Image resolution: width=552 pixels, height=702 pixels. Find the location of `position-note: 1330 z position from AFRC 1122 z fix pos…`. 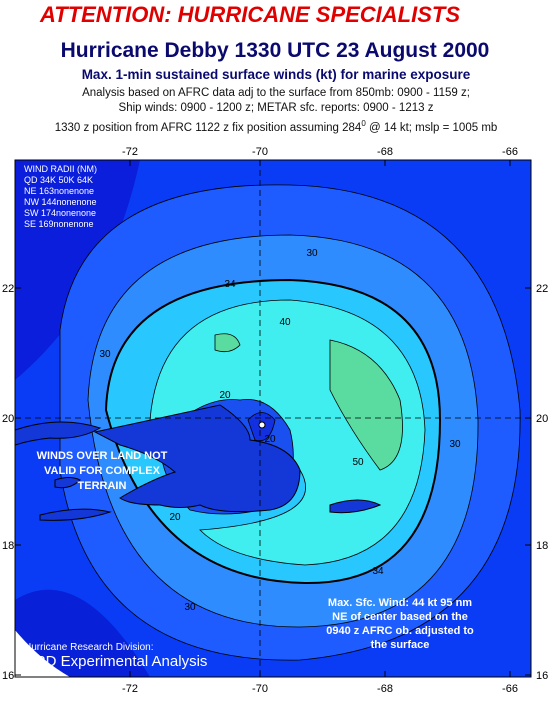

position-note: 1330 z position from AFRC 1122 z fix pos… is located at coordinates (276, 126).